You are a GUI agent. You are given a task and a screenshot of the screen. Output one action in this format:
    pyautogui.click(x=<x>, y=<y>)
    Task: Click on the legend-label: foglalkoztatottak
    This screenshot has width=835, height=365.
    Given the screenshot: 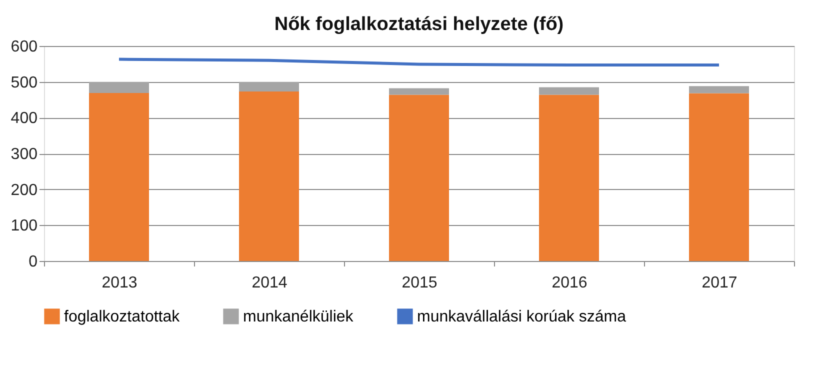 What is the action you would take?
    pyautogui.click(x=122, y=317)
    